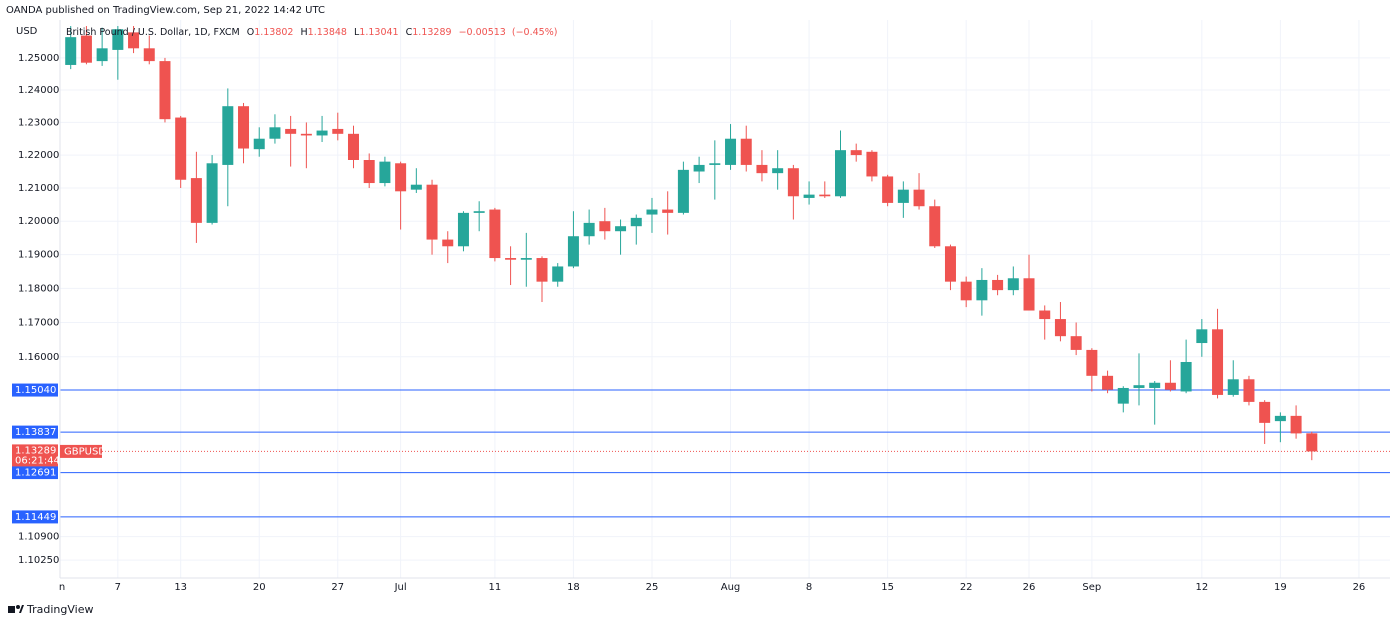  What do you see at coordinates (966, 587) in the screenshot?
I see `x-tick-label: 22` at bounding box center [966, 587].